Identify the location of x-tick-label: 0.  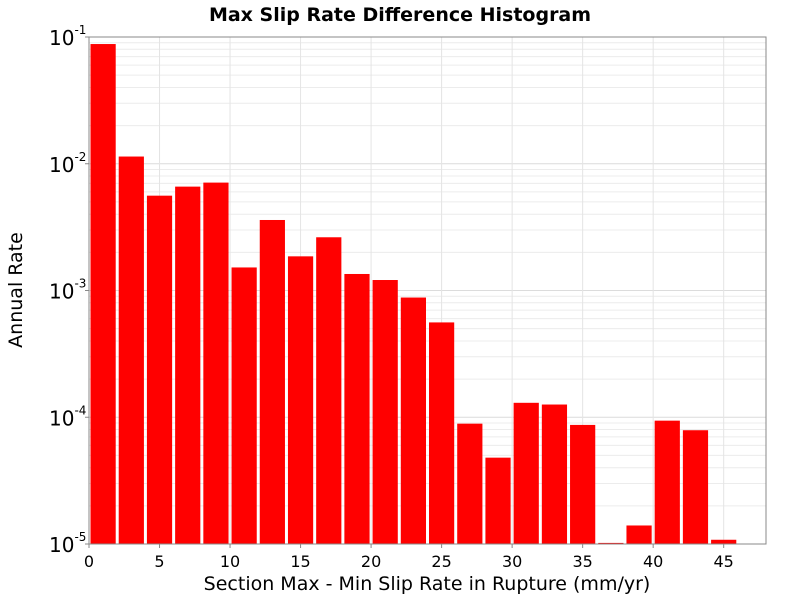
(89, 561).